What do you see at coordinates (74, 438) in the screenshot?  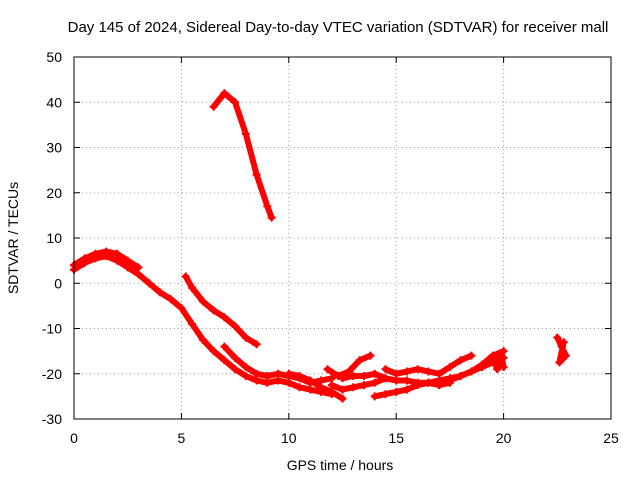 I see `x-tick-label: 0` at bounding box center [74, 438].